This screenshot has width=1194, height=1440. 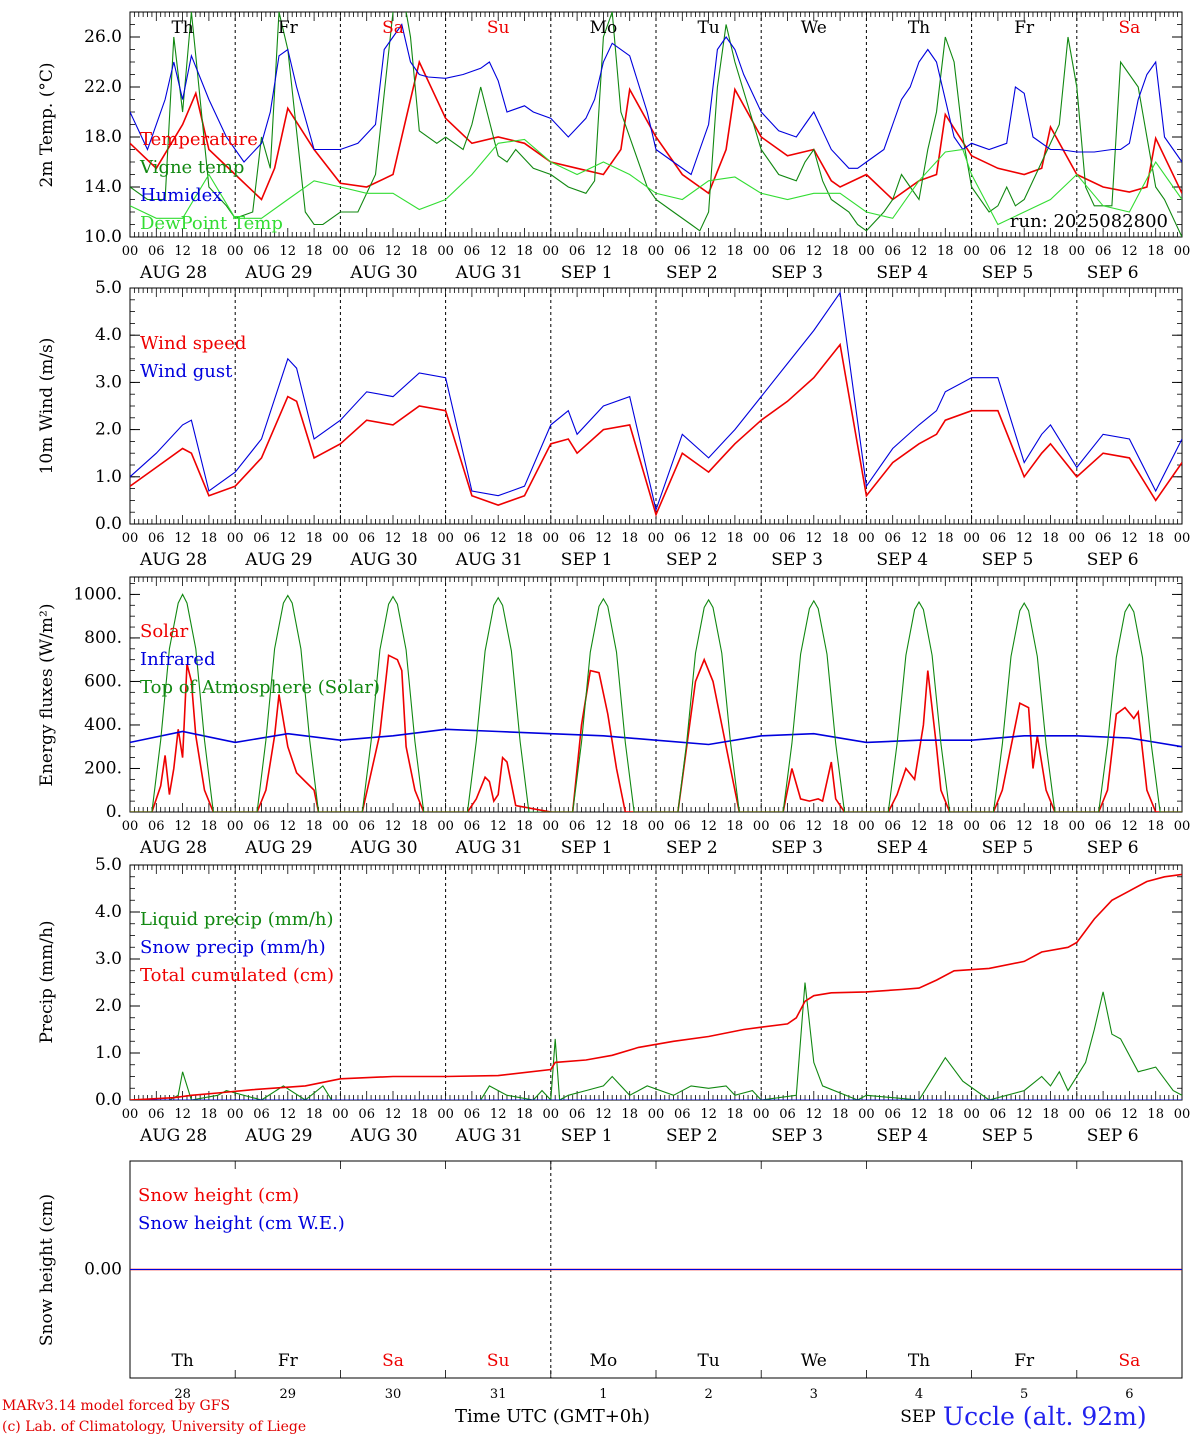 What do you see at coordinates (108, 1006) in the screenshot?
I see `y-tick-label: 2.0` at bounding box center [108, 1006].